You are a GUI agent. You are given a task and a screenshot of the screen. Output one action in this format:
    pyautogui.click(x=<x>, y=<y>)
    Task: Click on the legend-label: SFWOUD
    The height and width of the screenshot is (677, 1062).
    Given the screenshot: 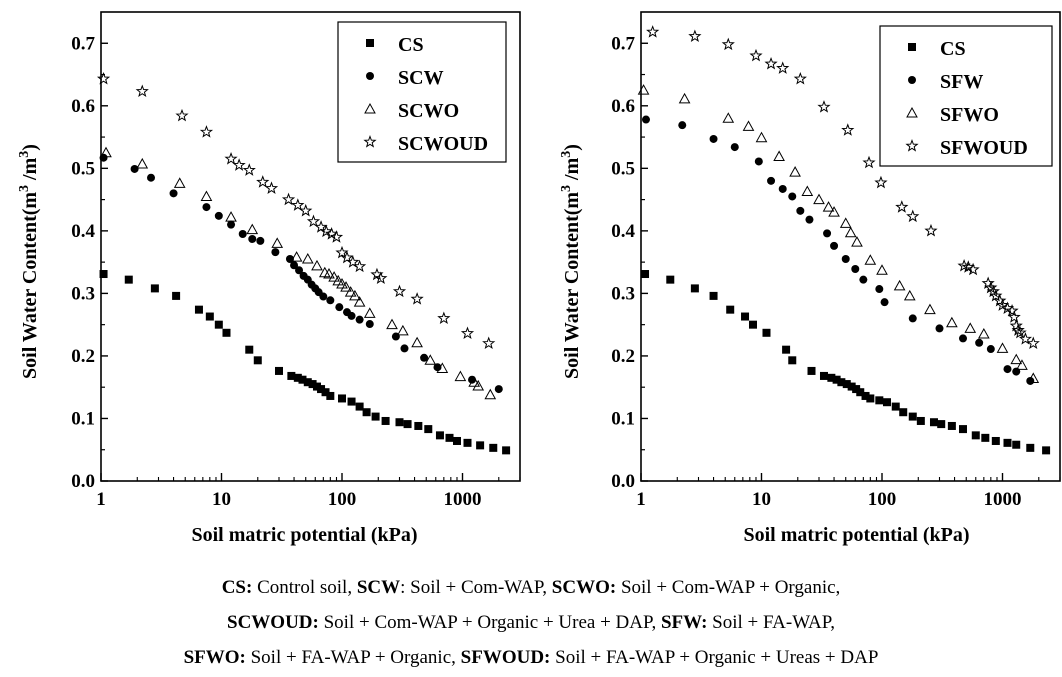 What is the action you would take?
    pyautogui.click(x=984, y=148)
    